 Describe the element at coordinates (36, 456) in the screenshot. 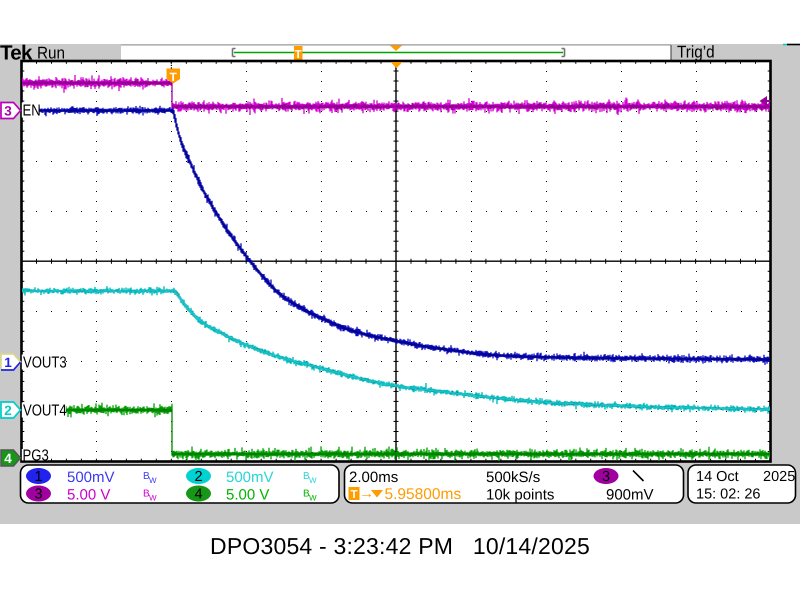

I see `svg-text: PG3` at that location.